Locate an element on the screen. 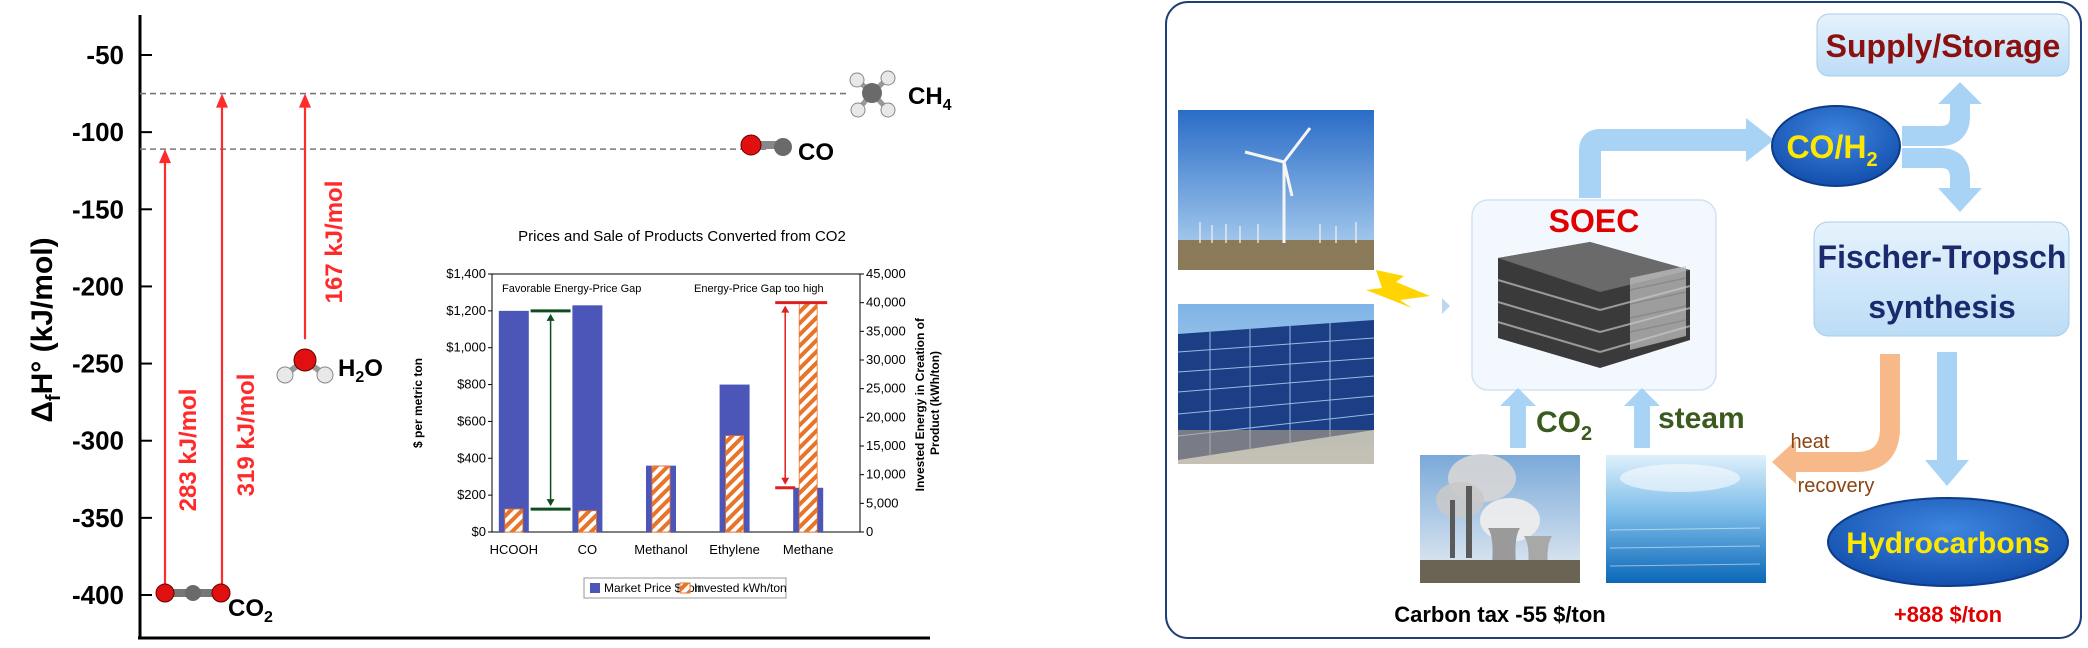 Image resolution: width=2088 pixels, height=648 pixels. legend-label-market: Market Price $/ton is located at coordinates (652, 588).